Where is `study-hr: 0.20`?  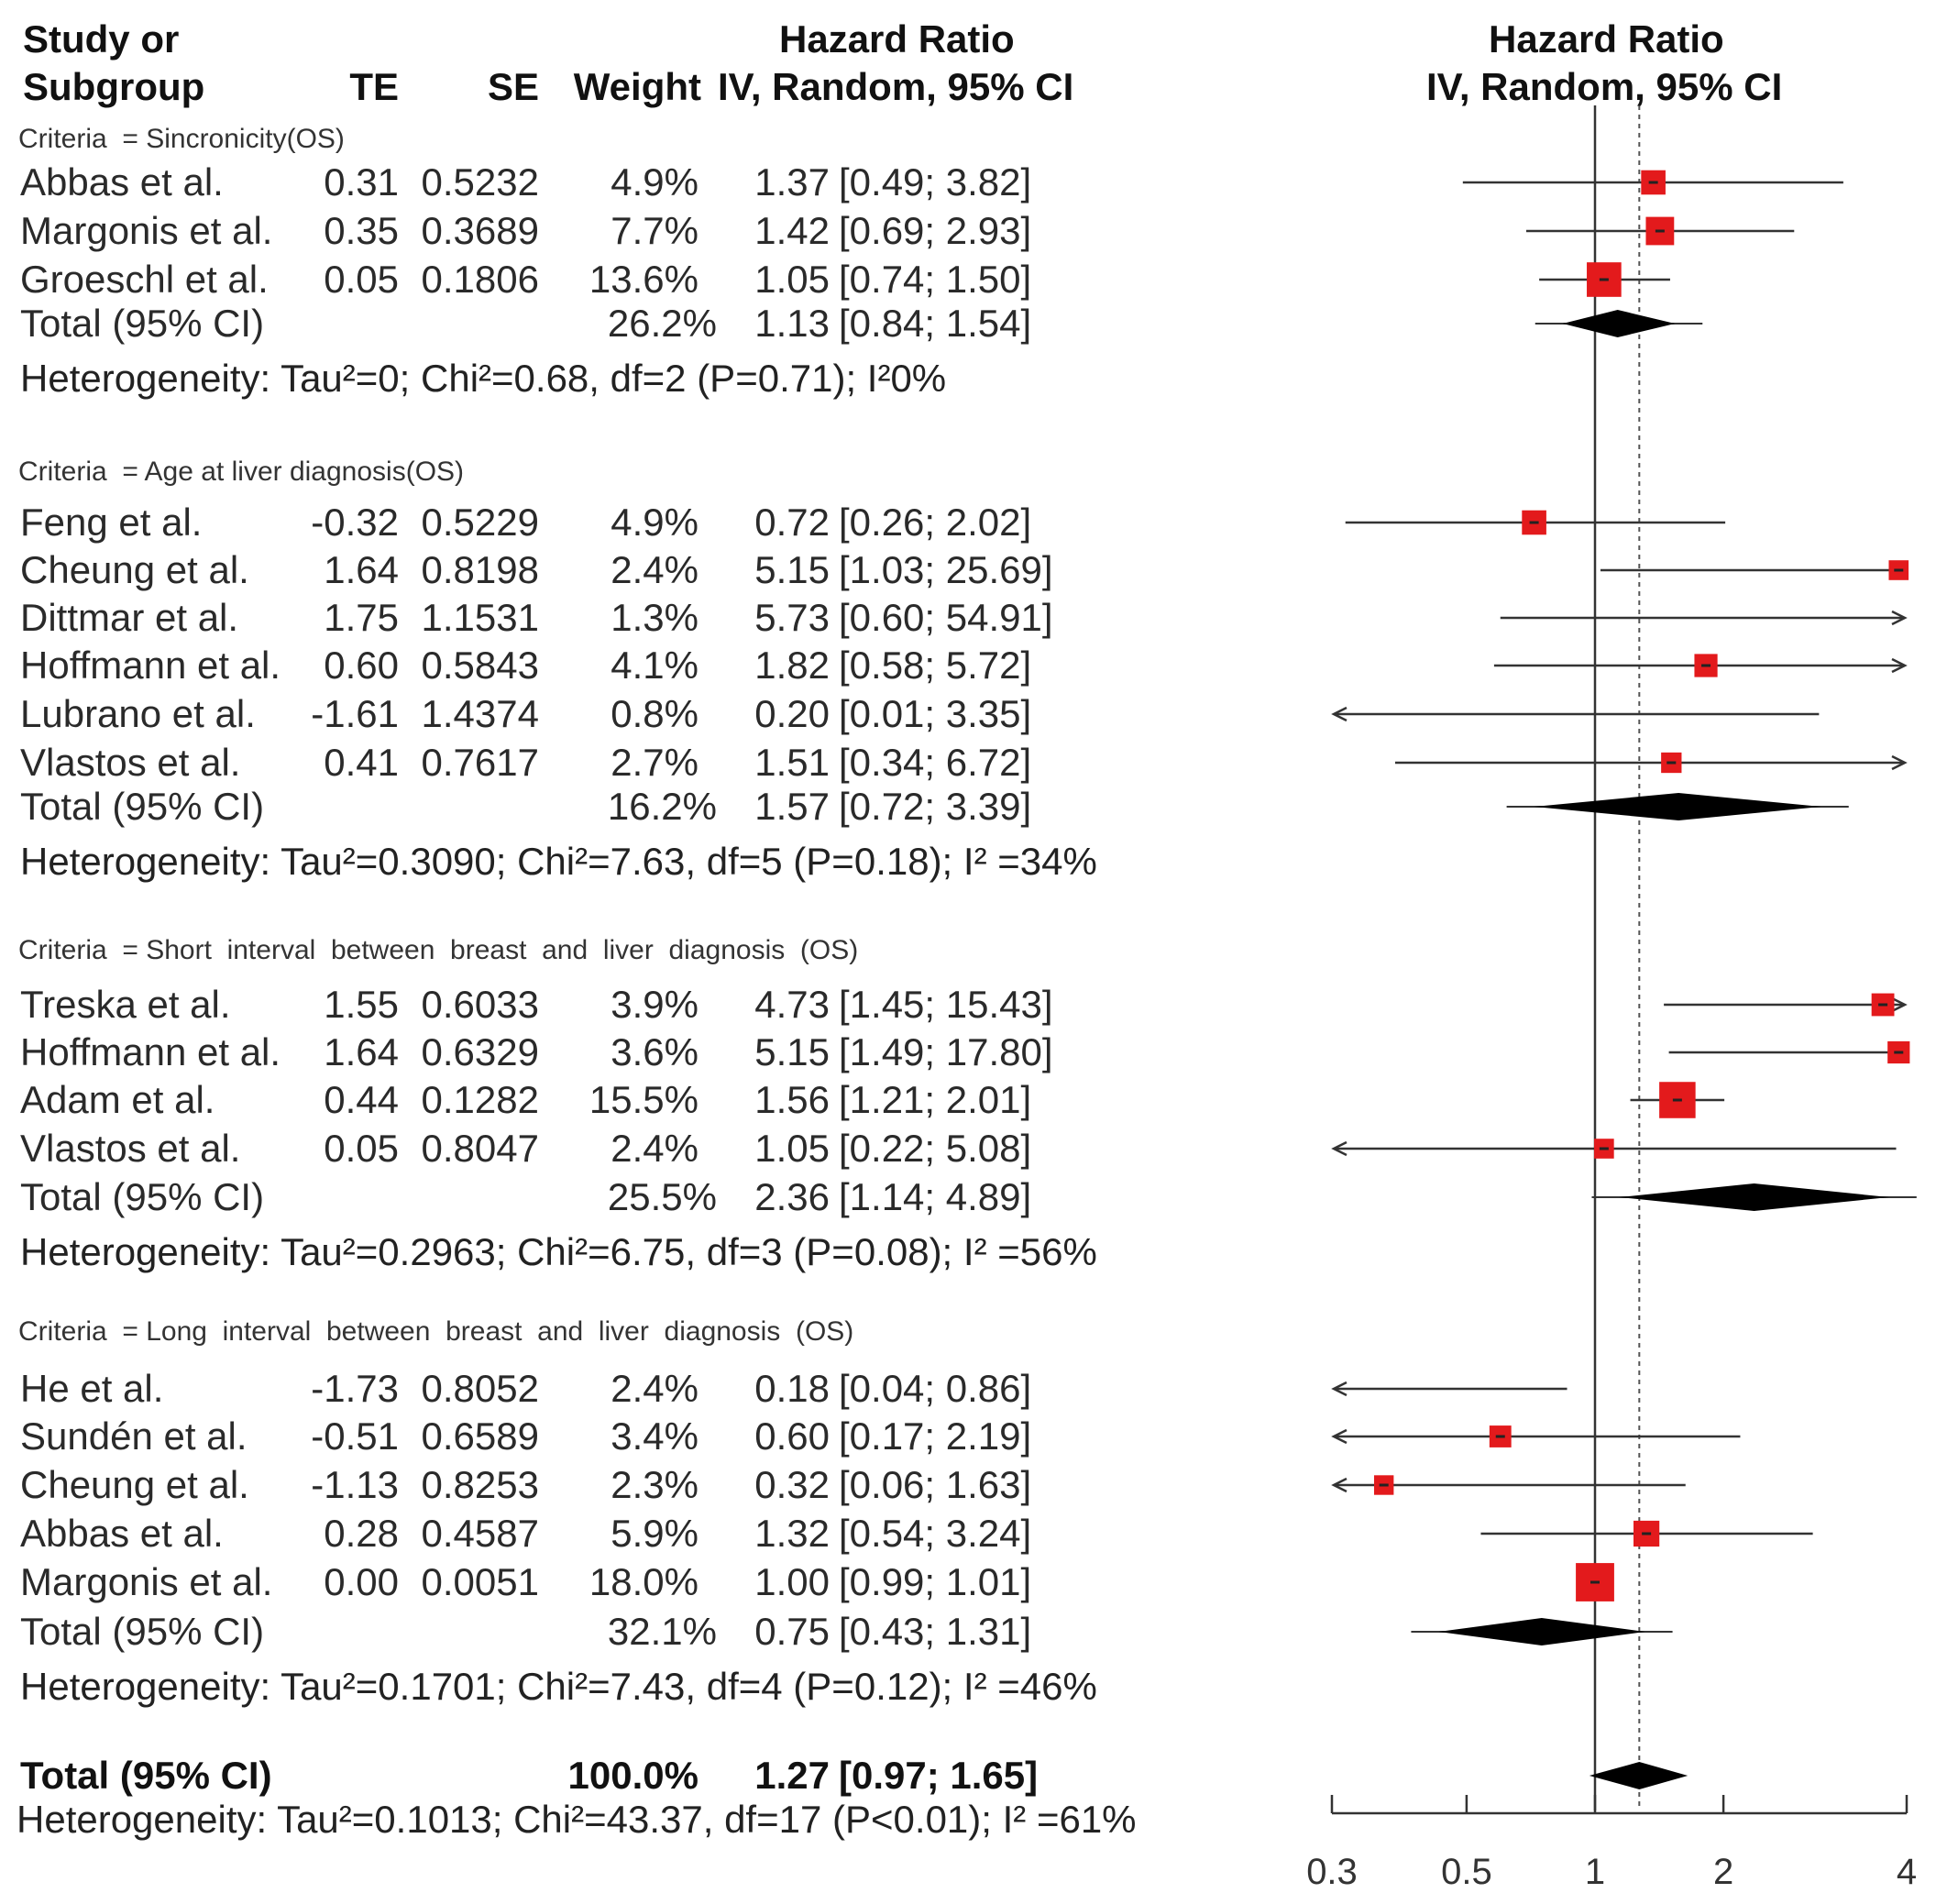
study-hr: 0.20 is located at coordinates (792, 713).